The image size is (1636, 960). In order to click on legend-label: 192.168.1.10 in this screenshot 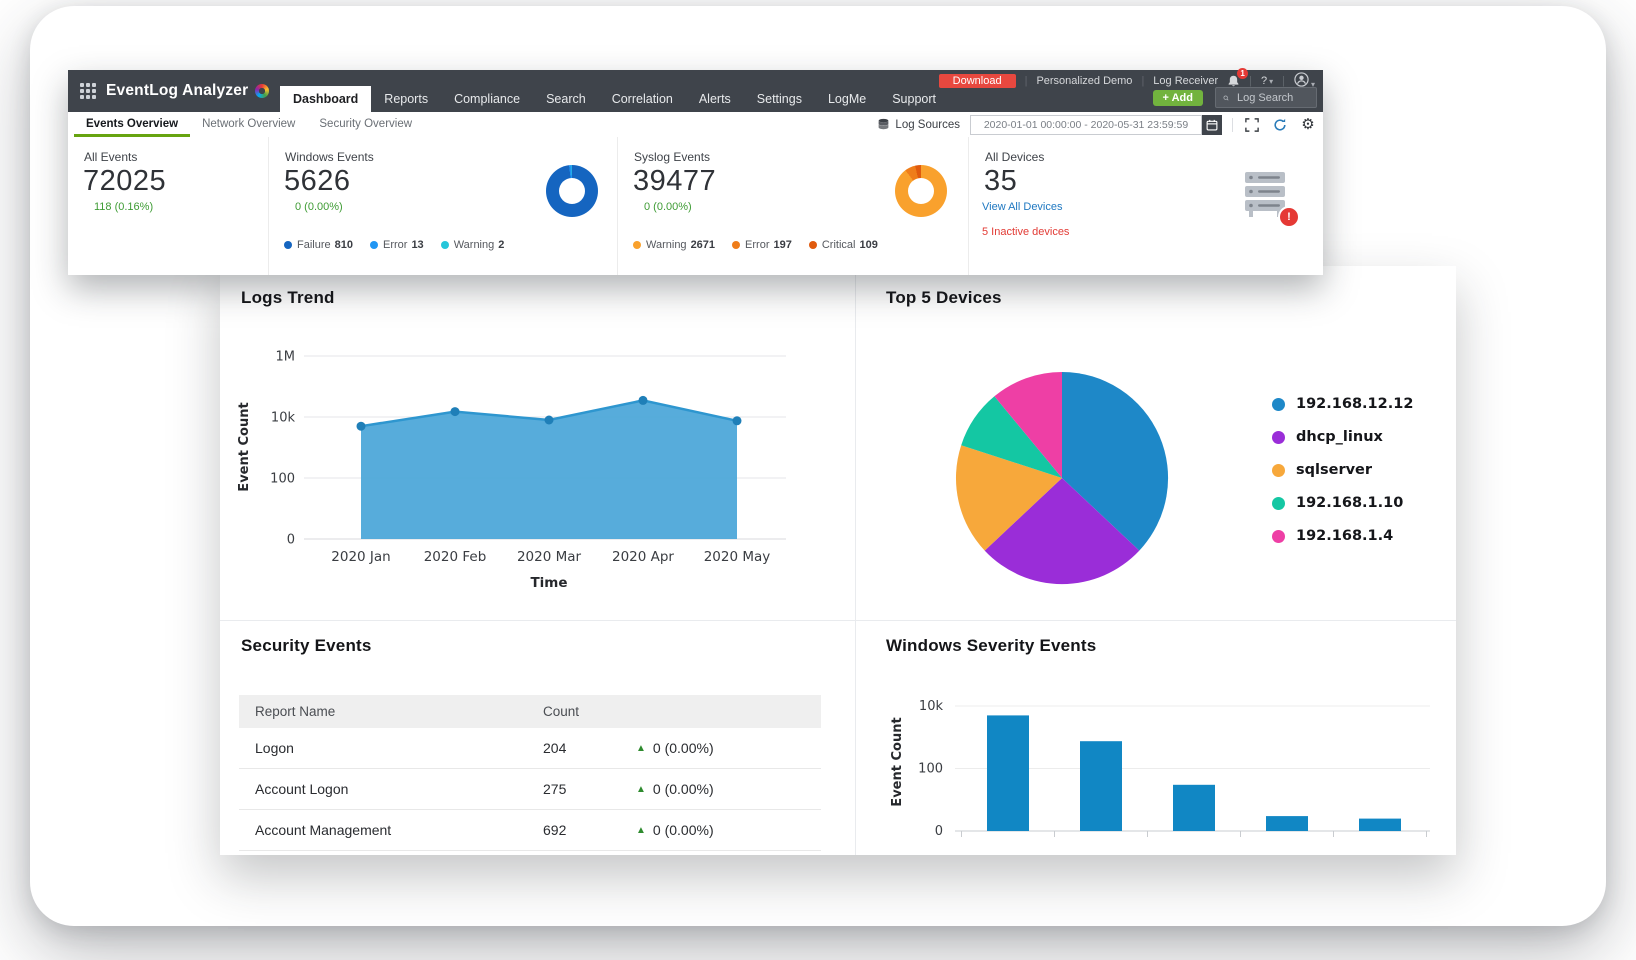, I will do `click(1350, 503)`.